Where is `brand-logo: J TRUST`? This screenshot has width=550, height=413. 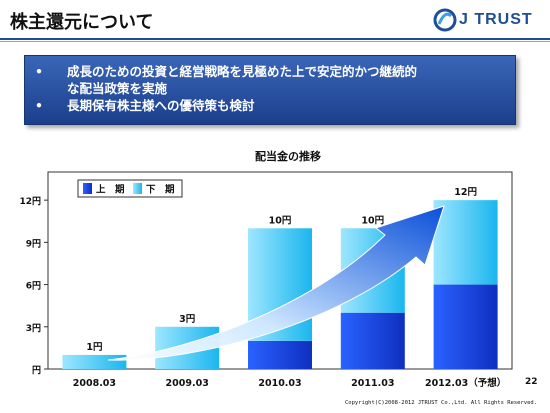
brand-logo: J TRUST is located at coordinates (488, 21).